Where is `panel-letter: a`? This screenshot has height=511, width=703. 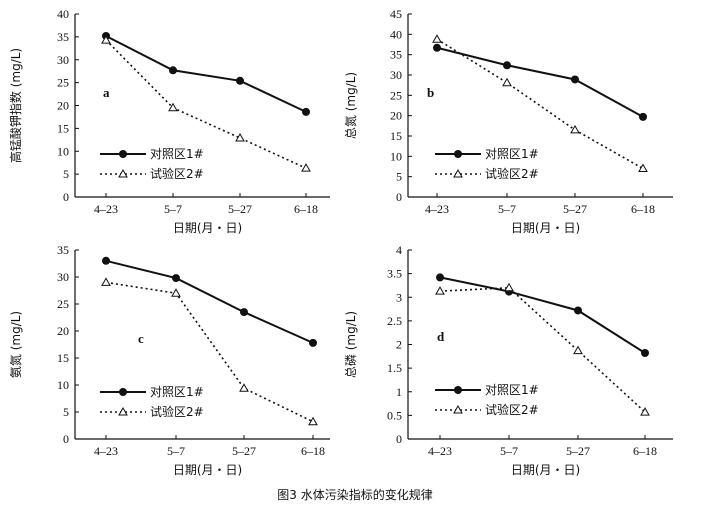 panel-letter: a is located at coordinates (106, 92).